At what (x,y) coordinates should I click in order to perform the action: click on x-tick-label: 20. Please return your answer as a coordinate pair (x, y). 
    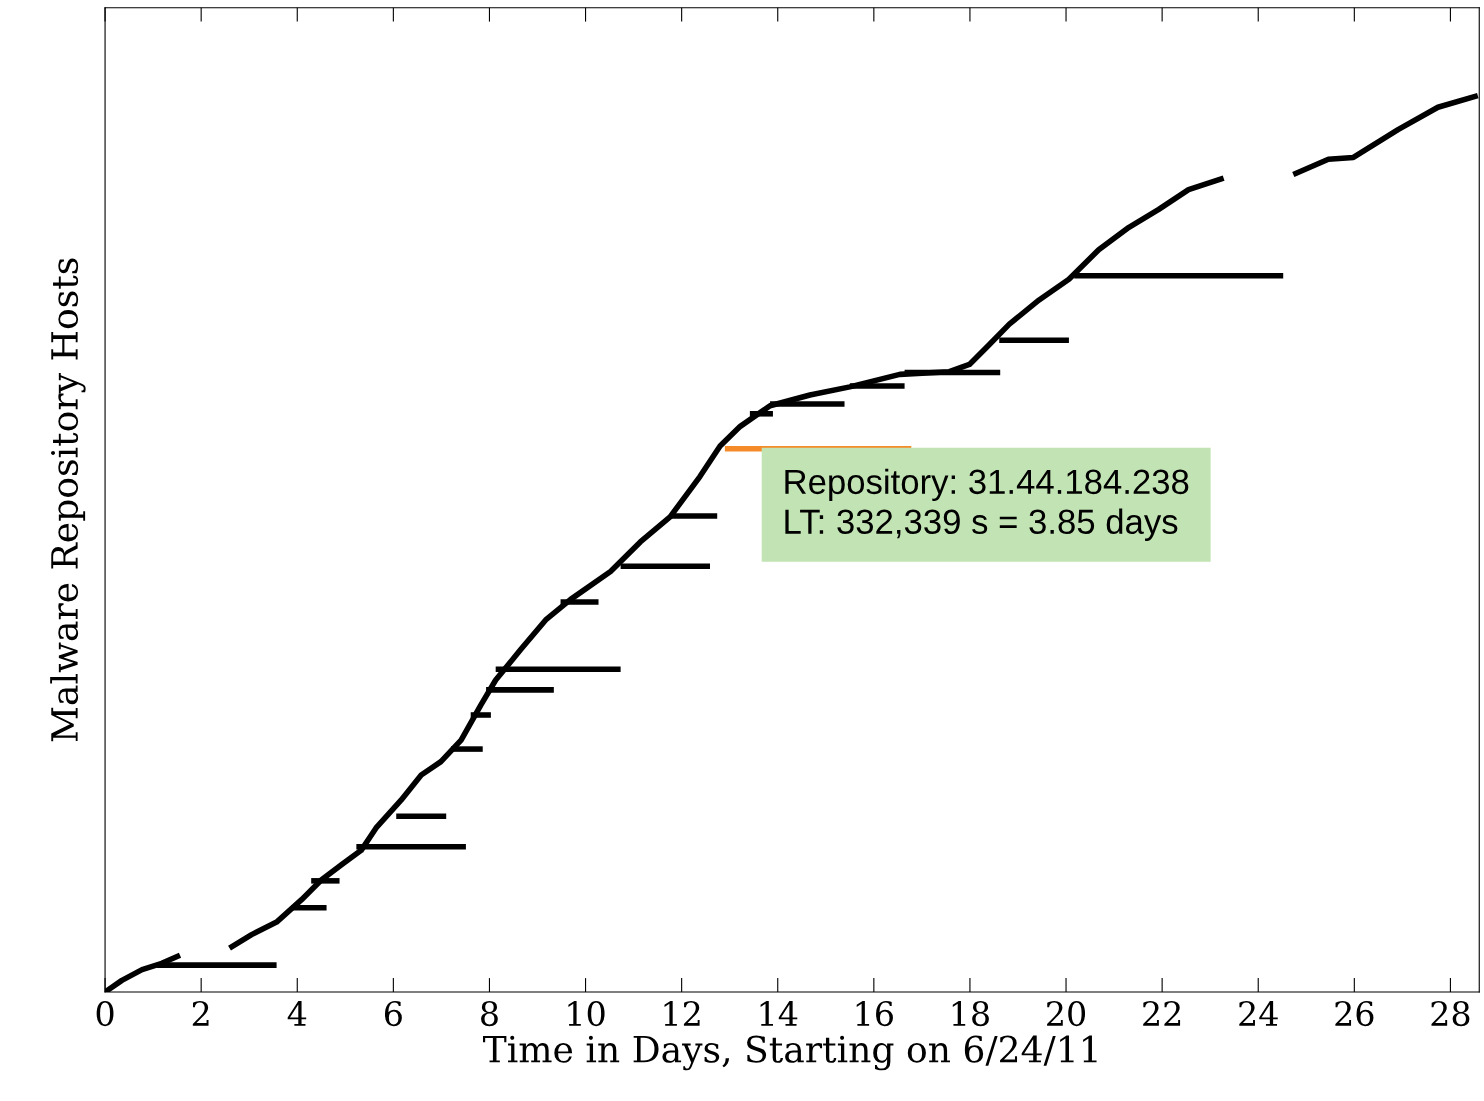
    Looking at the image, I should click on (1066, 1013).